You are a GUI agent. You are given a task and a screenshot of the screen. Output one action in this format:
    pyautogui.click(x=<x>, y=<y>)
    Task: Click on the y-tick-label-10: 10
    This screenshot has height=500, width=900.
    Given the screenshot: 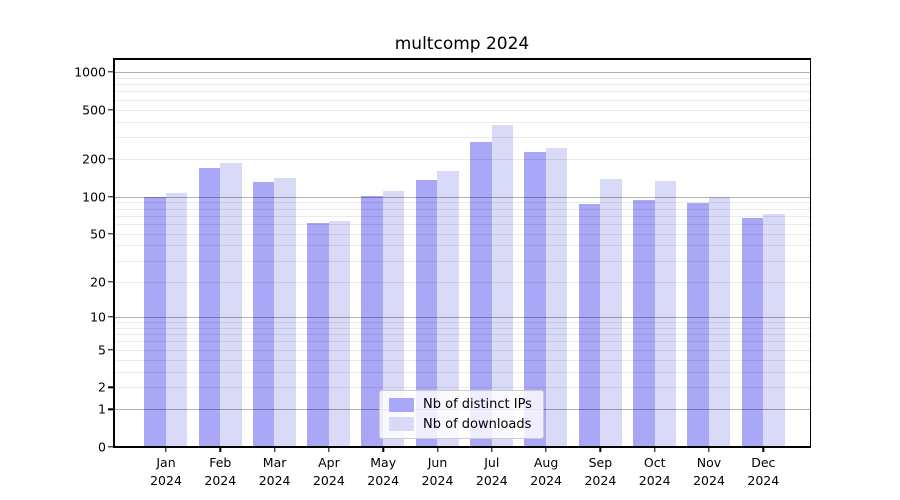 What is the action you would take?
    pyautogui.click(x=98, y=317)
    